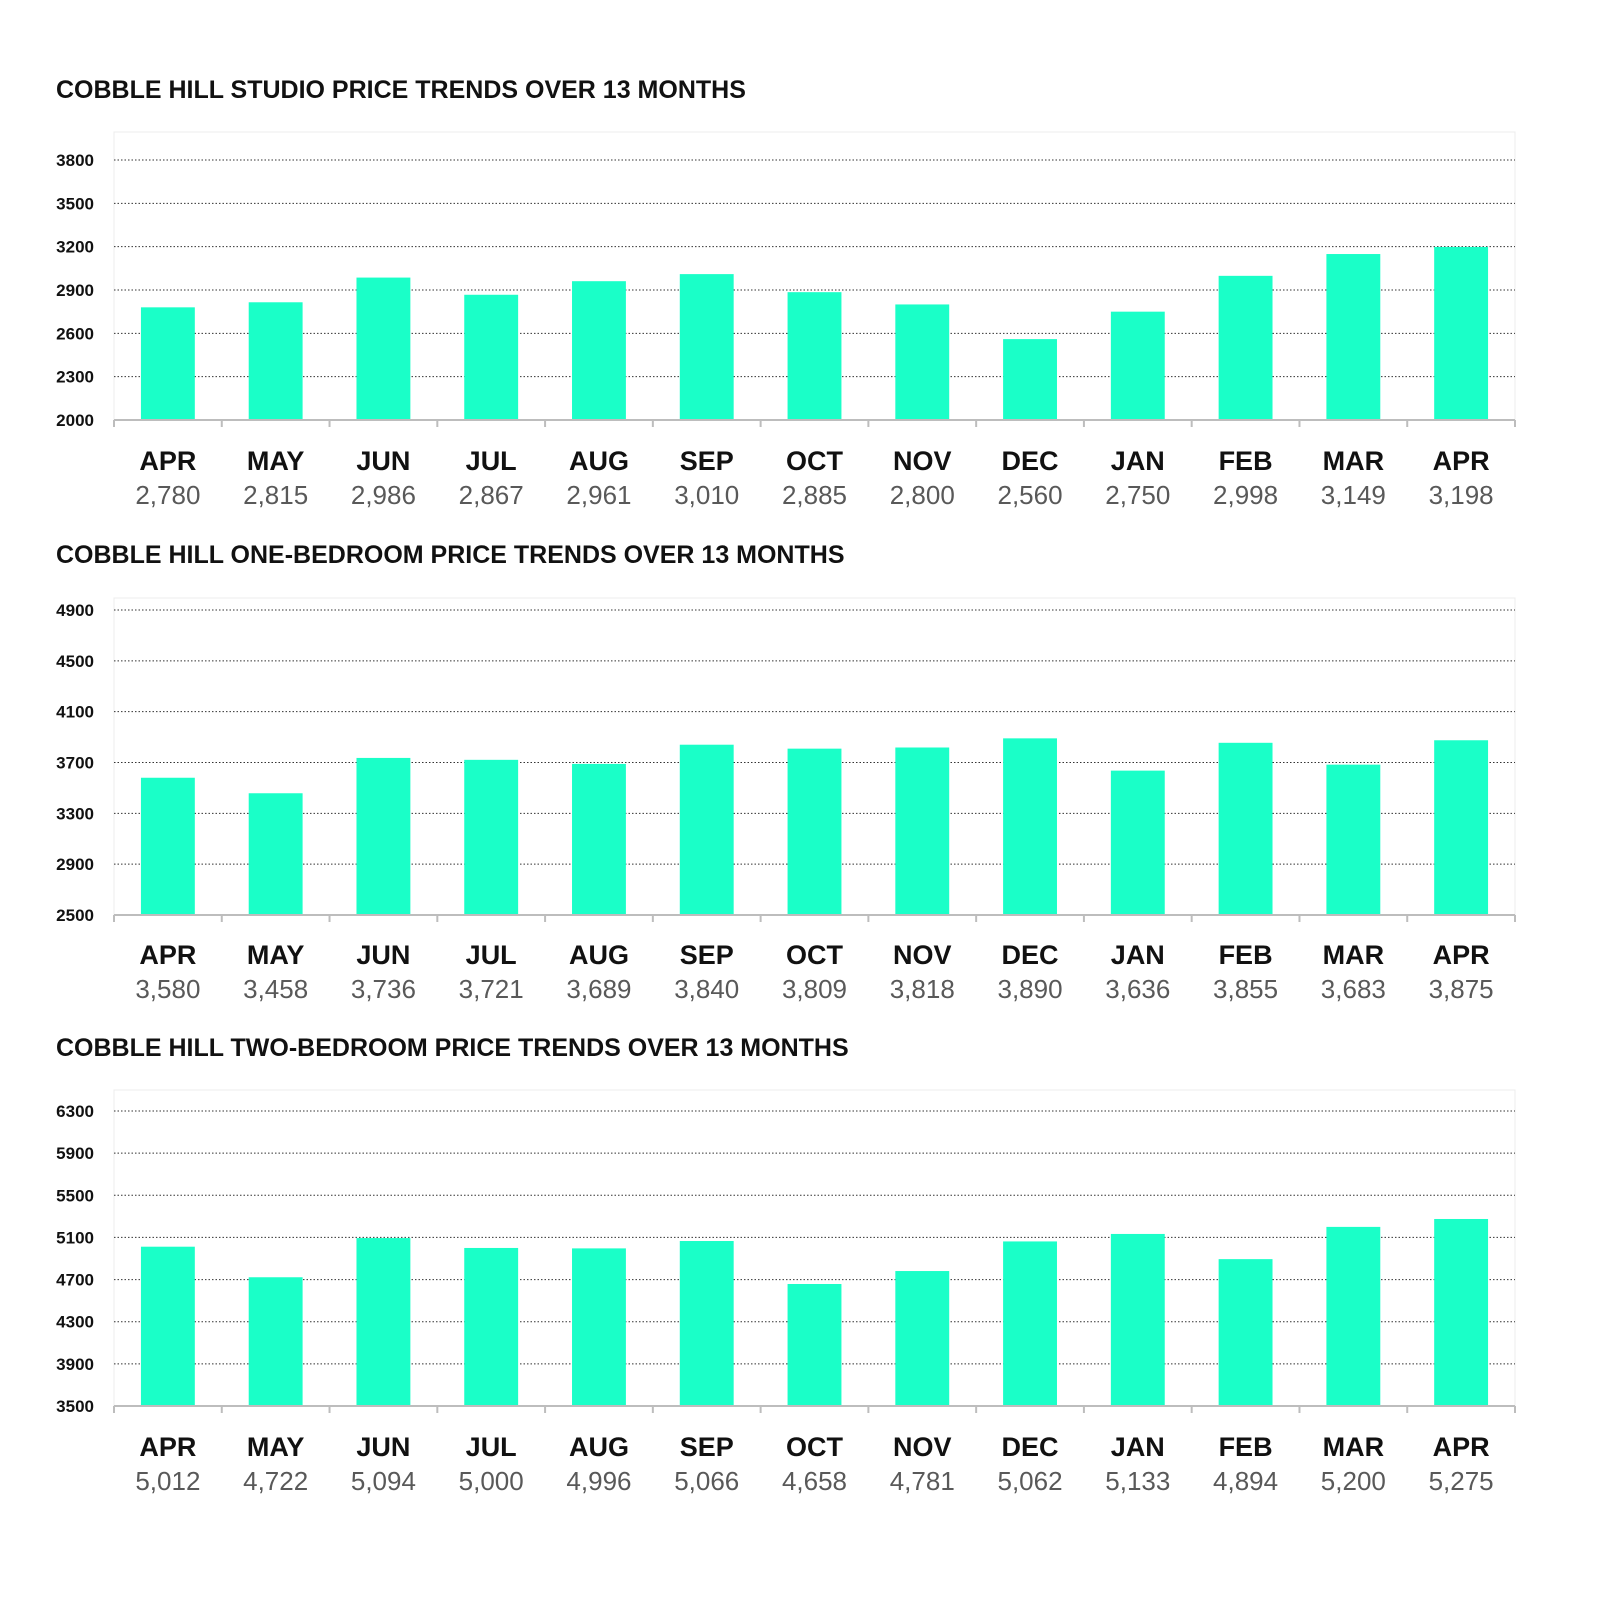 This screenshot has height=1619, width=1600. What do you see at coordinates (383, 989) in the screenshot?
I see `data-label: 3,736` at bounding box center [383, 989].